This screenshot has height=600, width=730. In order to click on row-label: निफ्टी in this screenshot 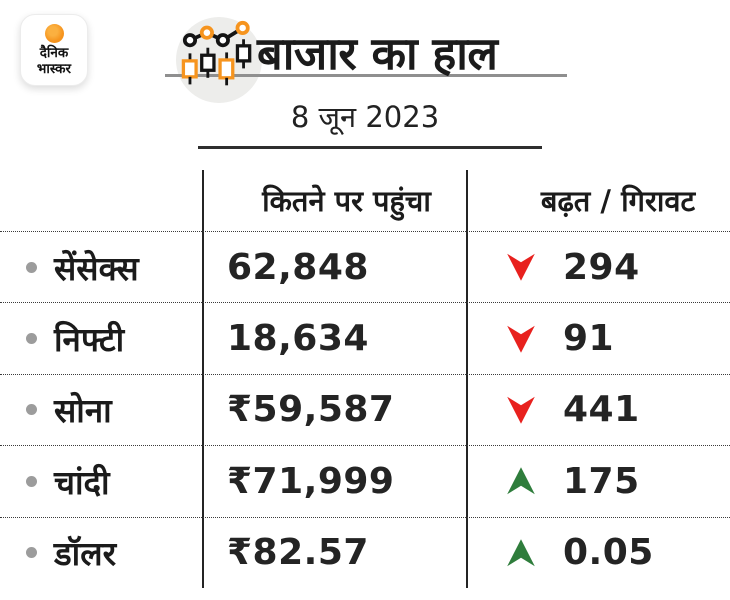, I will do `click(89, 340)`.